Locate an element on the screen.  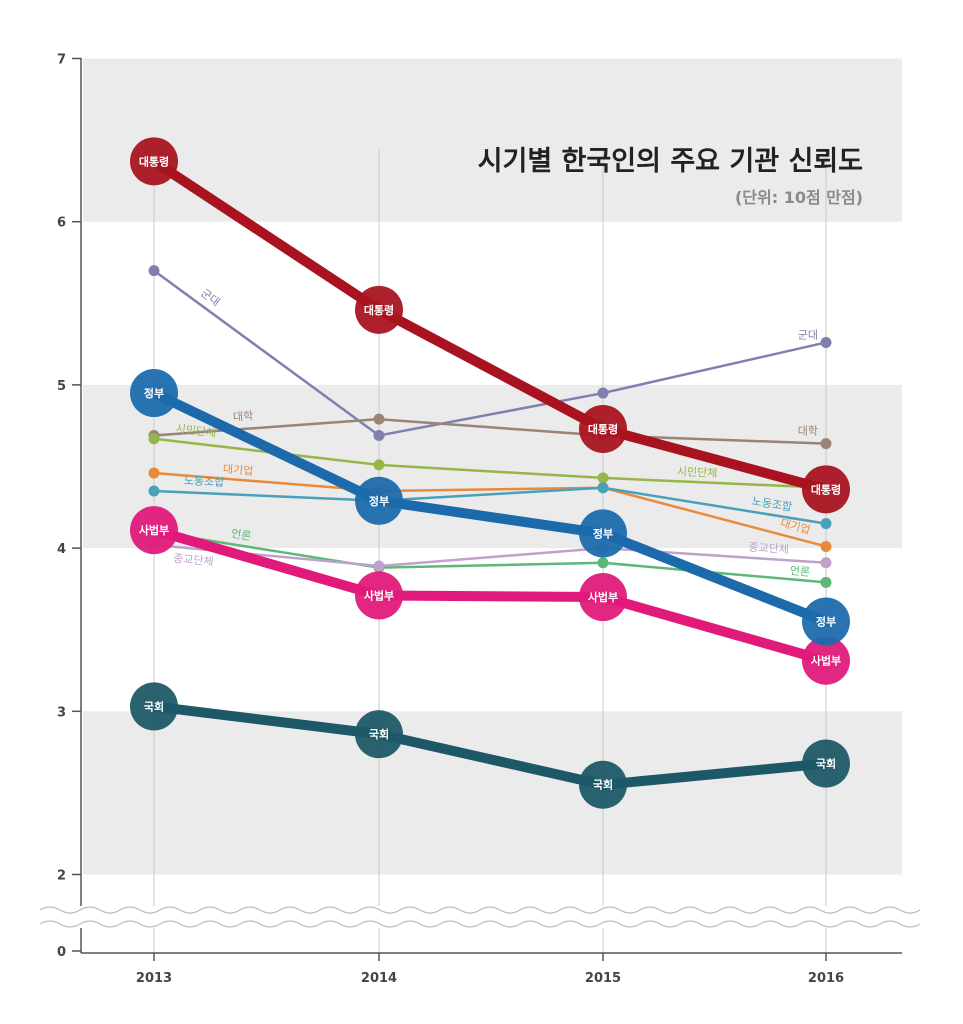
line-노동조합 is located at coordinates (490, 505).